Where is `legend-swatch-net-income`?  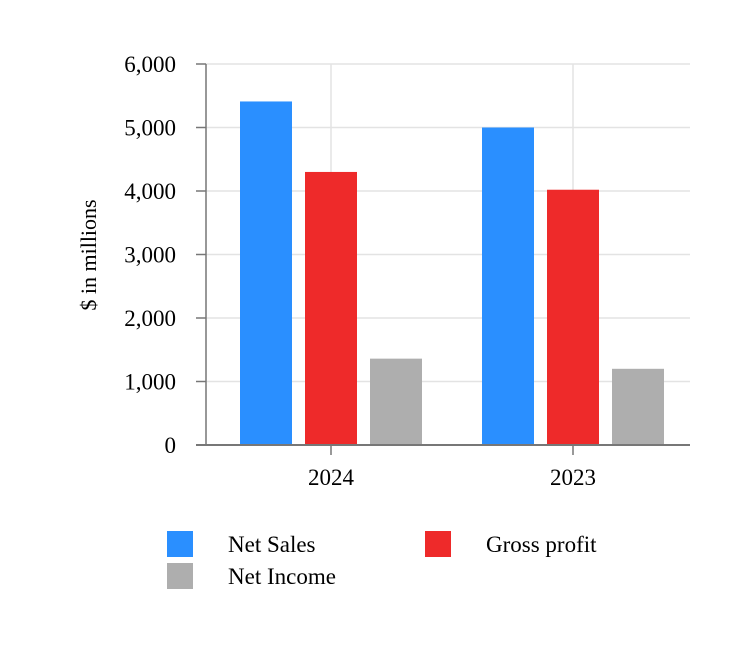 legend-swatch-net-income is located at coordinates (180, 576).